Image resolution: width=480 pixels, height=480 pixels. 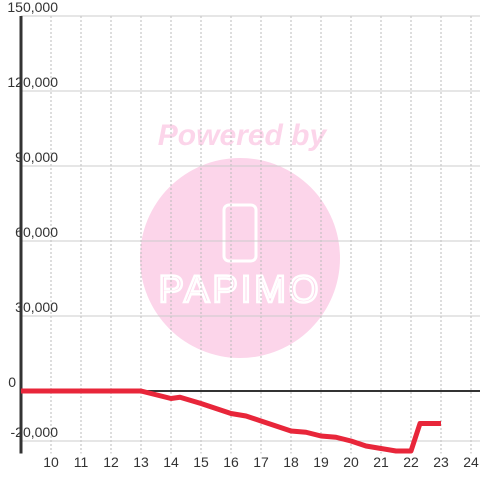 What do you see at coordinates (141, 462) in the screenshot?
I see `x-tick-label: 13` at bounding box center [141, 462].